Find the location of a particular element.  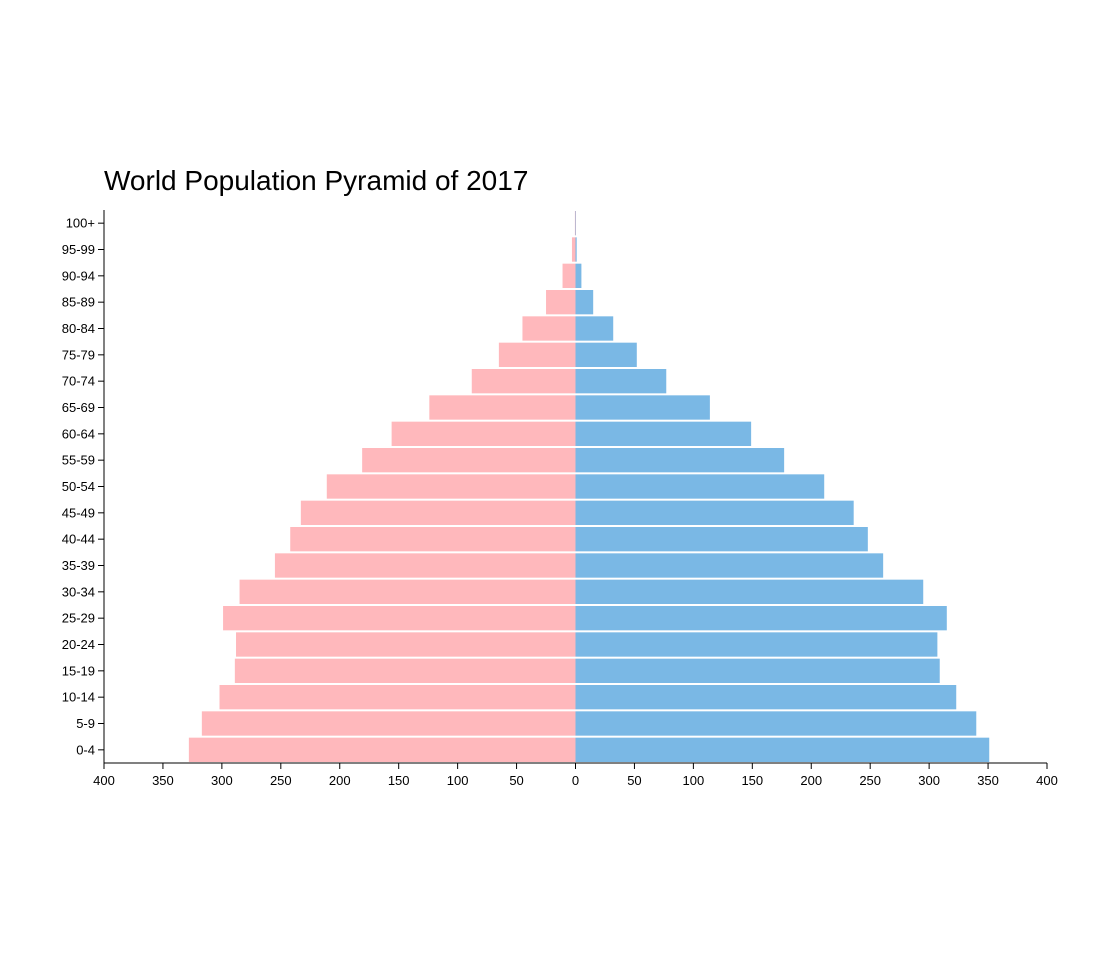

y-tick-label: 40-44 is located at coordinates (78, 539).